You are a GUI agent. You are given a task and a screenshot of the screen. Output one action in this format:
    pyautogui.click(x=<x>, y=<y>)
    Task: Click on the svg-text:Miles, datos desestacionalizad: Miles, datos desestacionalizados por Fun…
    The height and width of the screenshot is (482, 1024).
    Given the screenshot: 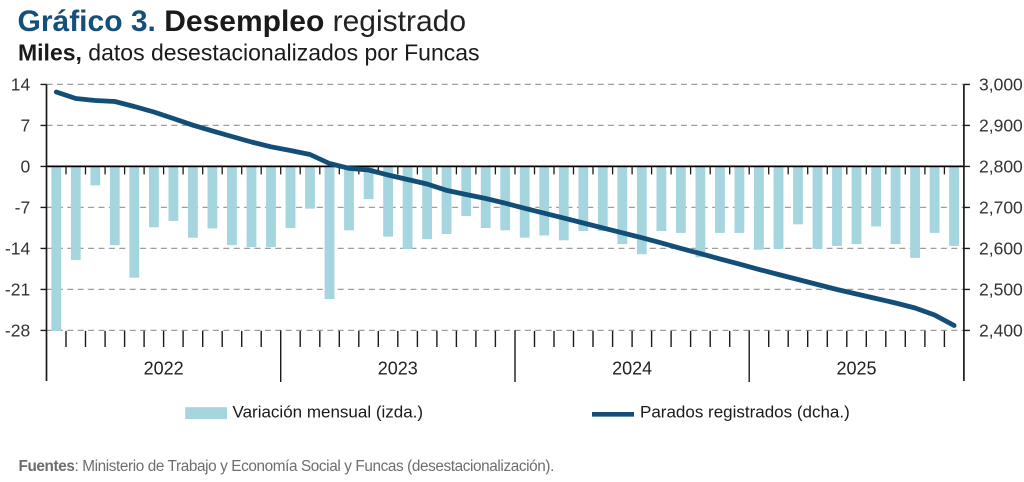 What is the action you would take?
    pyautogui.click(x=249, y=53)
    